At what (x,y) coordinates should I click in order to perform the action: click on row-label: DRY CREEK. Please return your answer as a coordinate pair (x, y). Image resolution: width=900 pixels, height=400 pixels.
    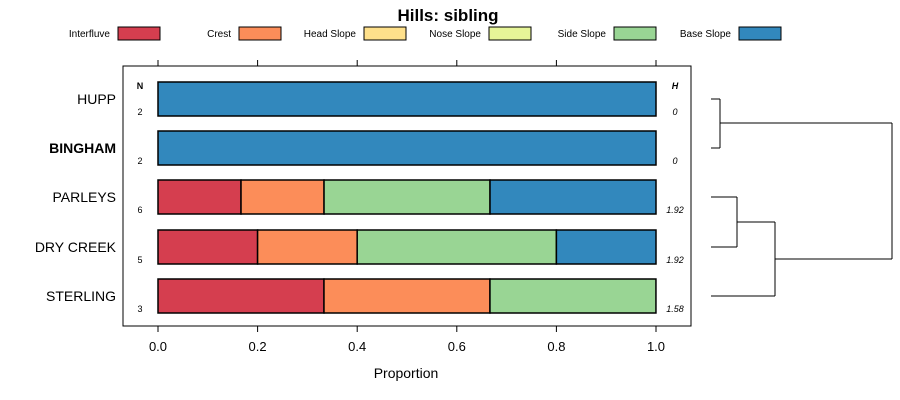
    Looking at the image, I should click on (76, 247).